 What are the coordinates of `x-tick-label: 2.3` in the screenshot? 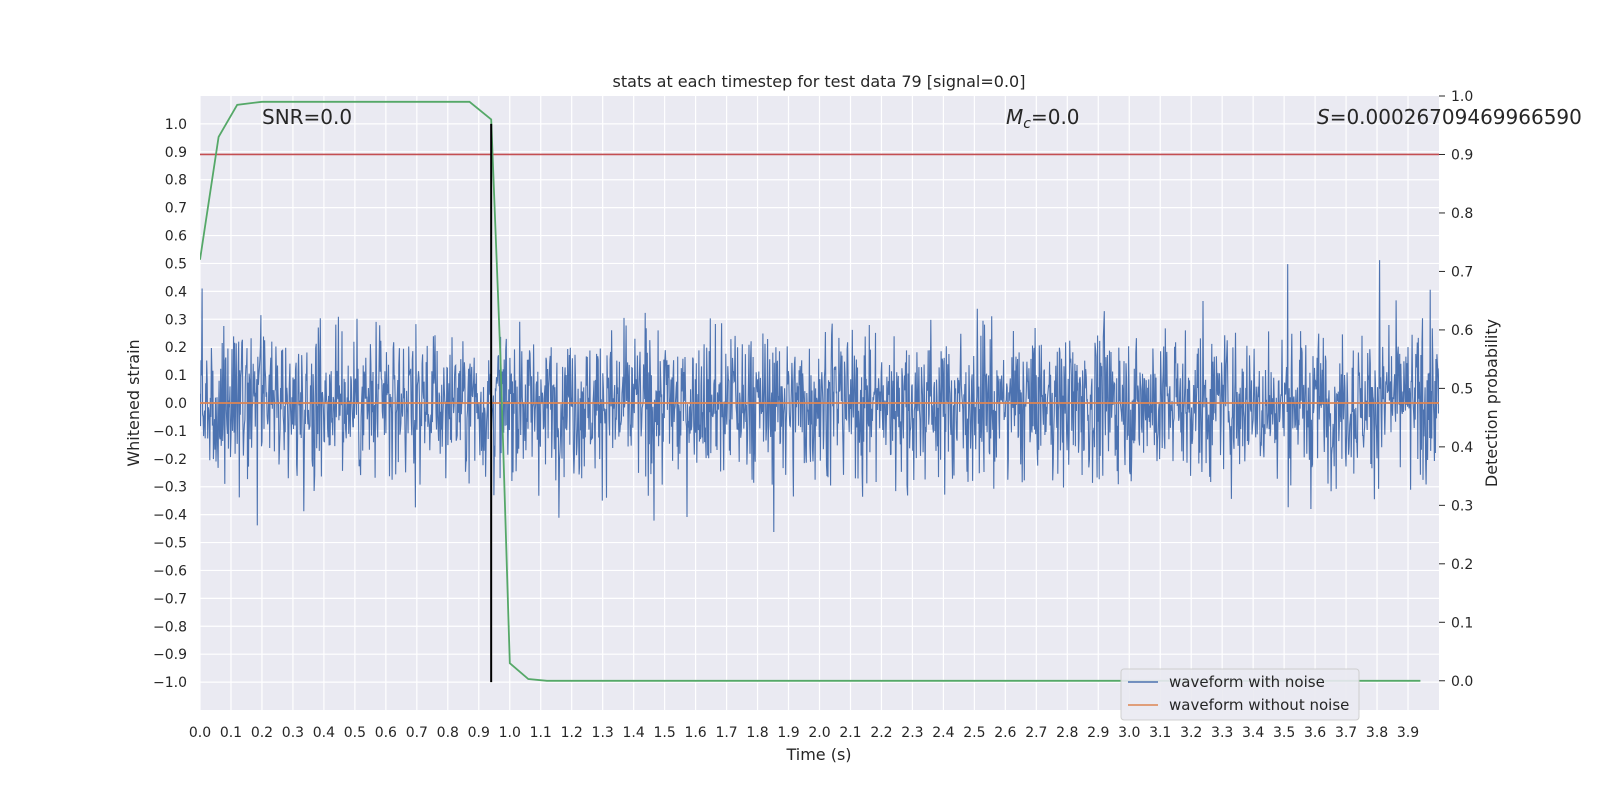 It's located at (912, 733).